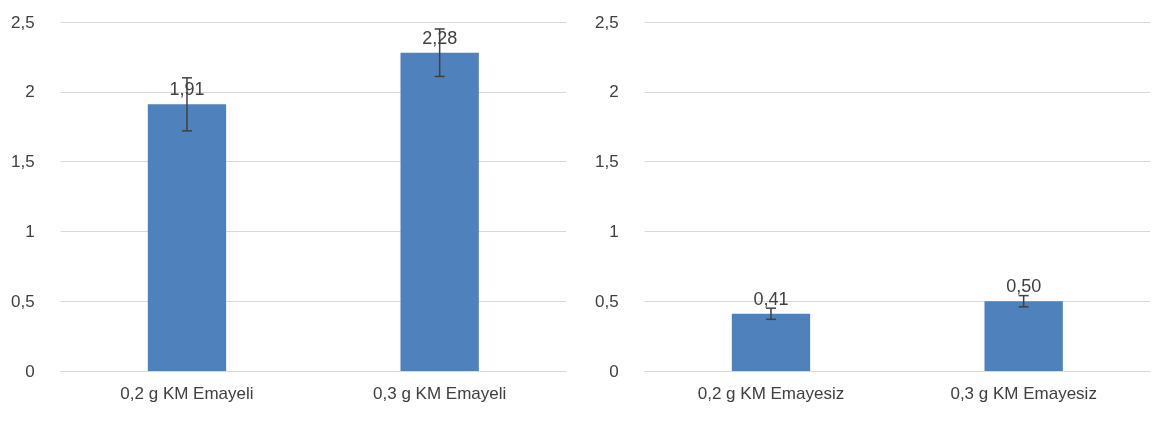  I want to click on x-tick-label: 0,3 g KM Emayeli, so click(440, 393).